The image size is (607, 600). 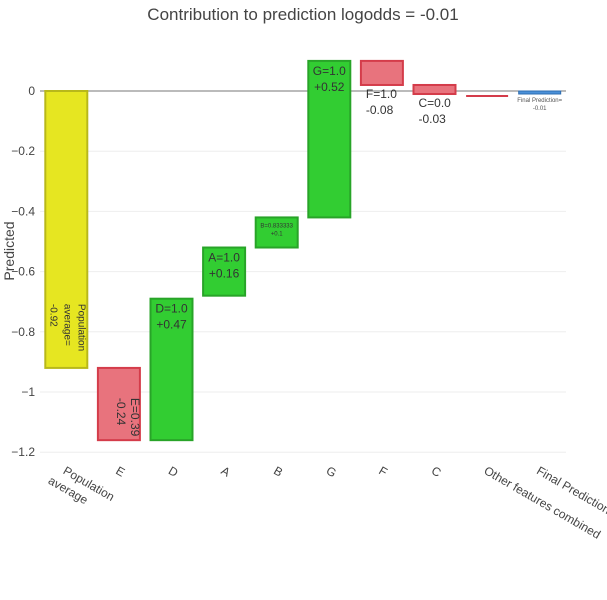 What do you see at coordinates (276, 226) in the screenshot?
I see `bar-label: B=0.833333` at bounding box center [276, 226].